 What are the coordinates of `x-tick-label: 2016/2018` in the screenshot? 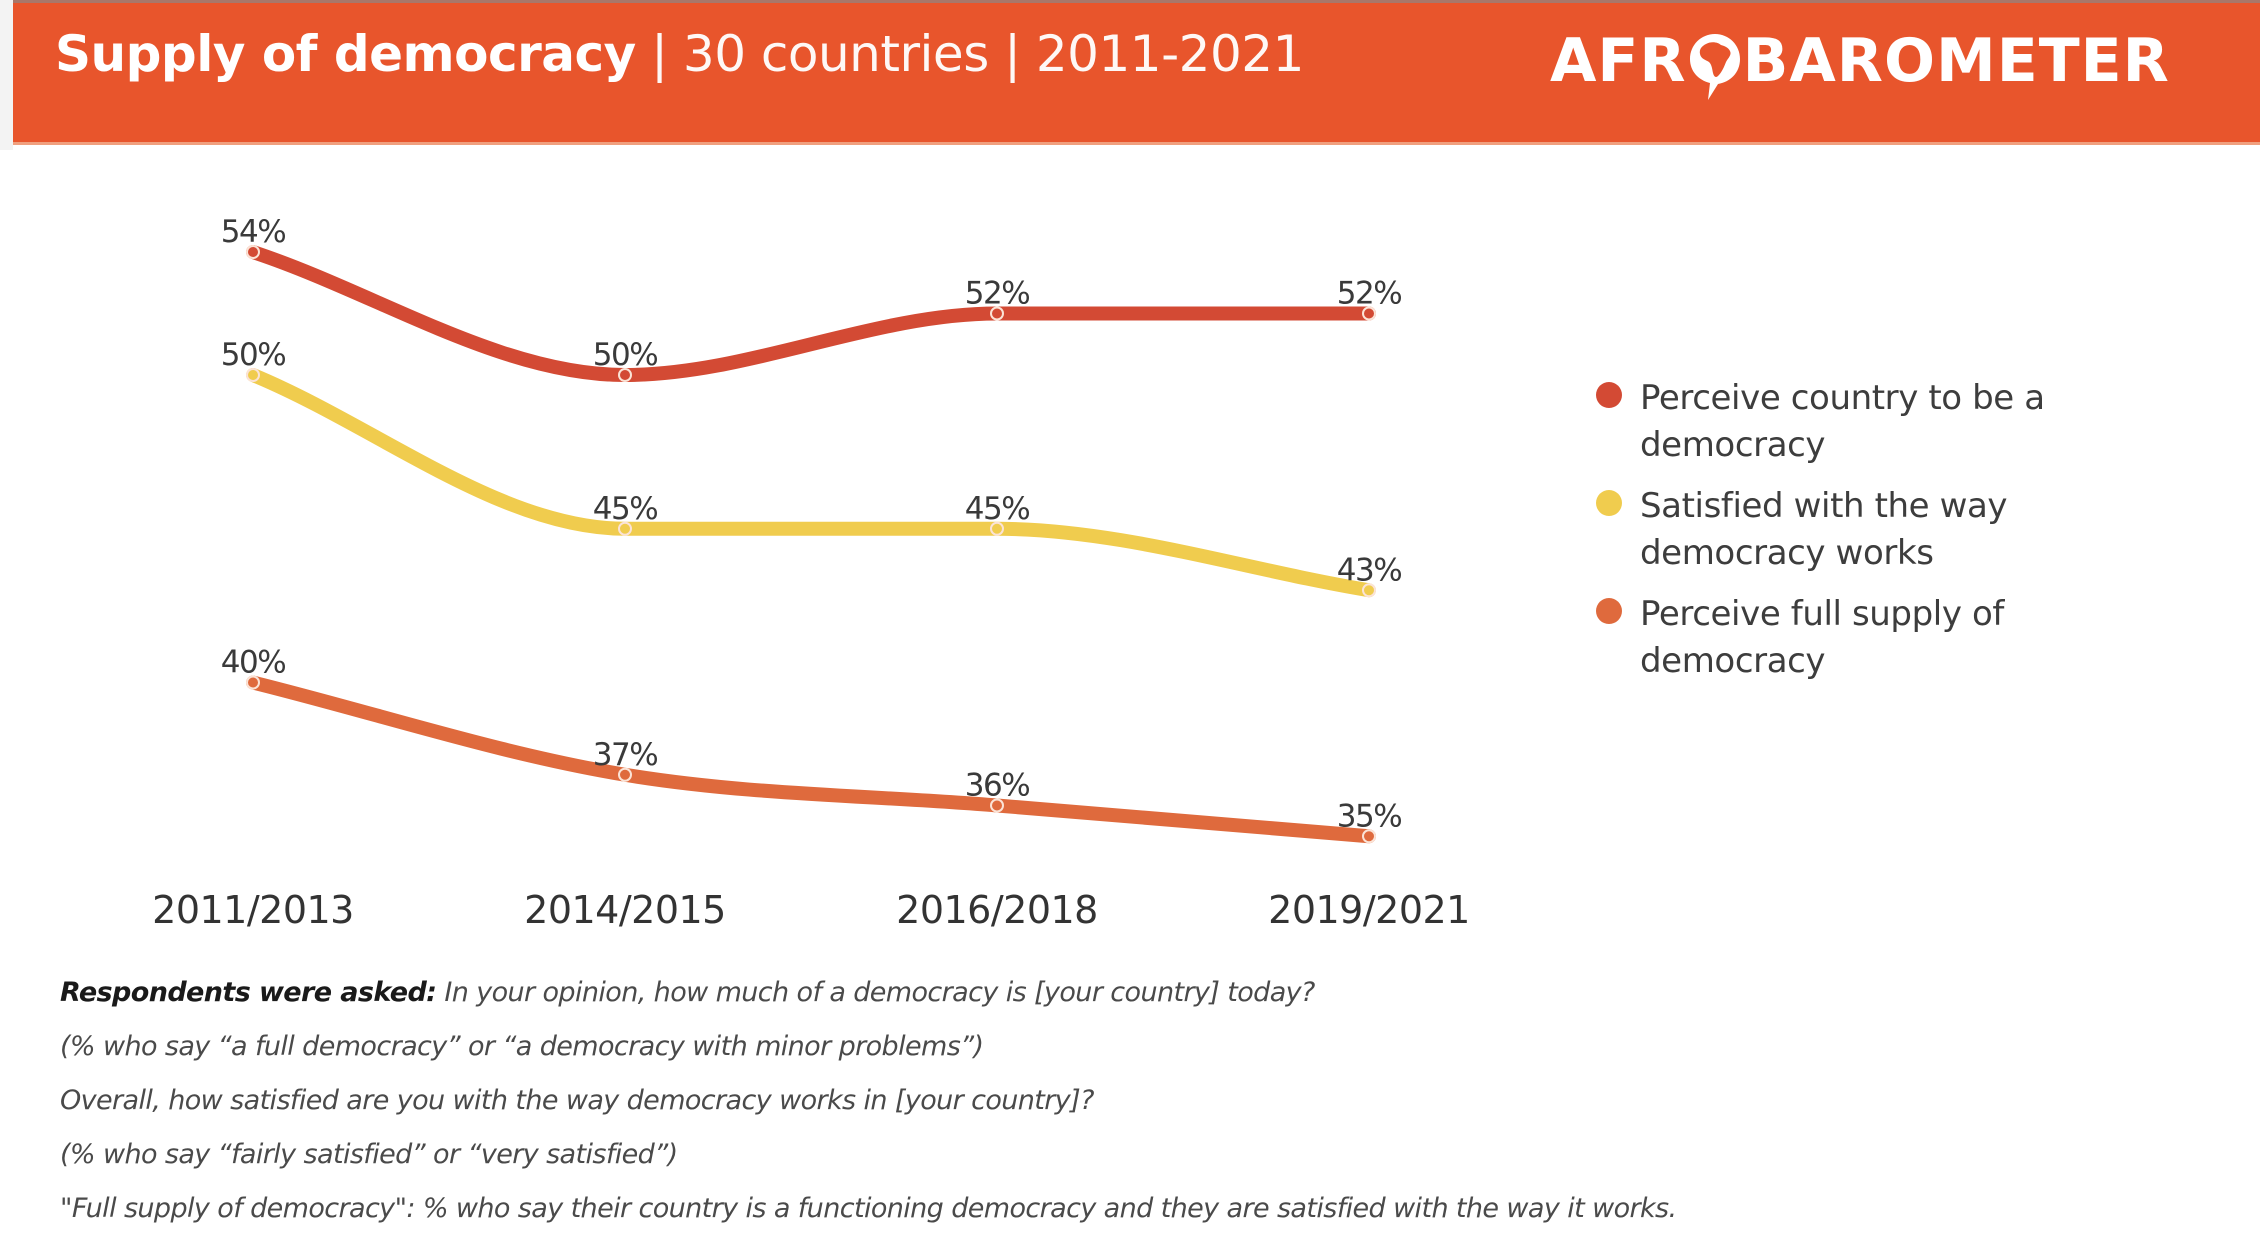 It's located at (997, 910).